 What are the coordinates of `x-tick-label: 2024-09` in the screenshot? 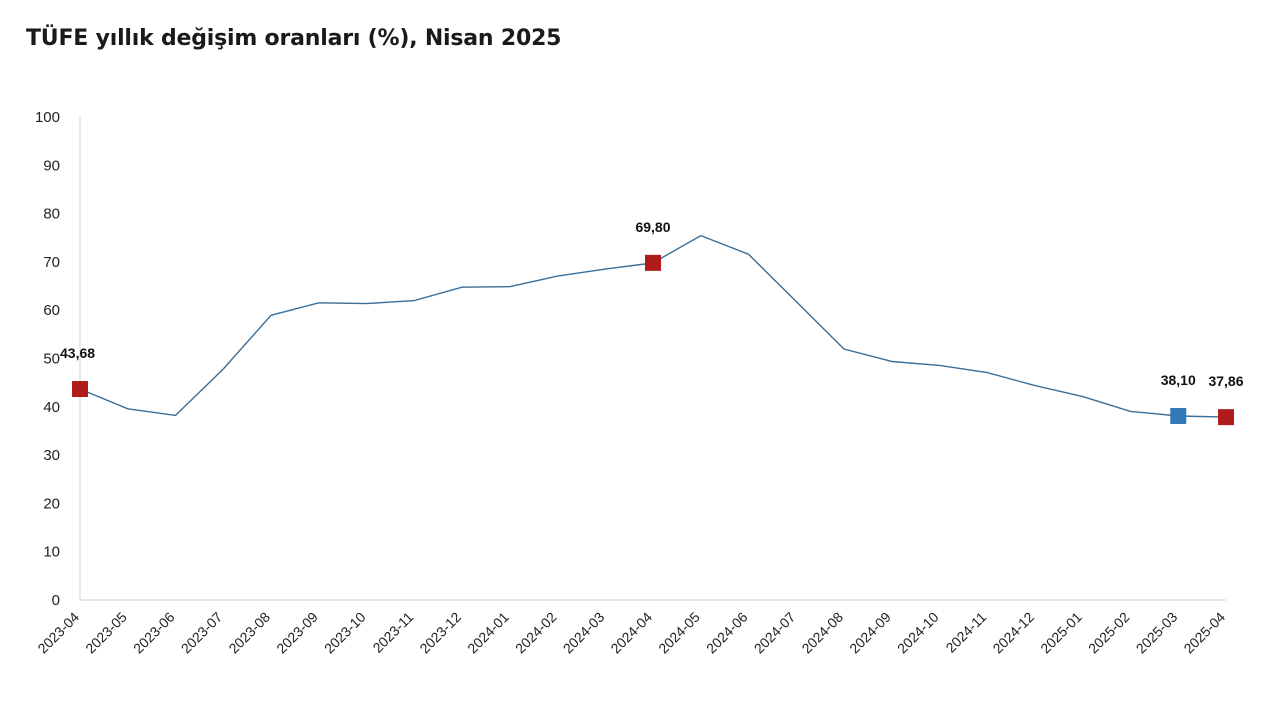 It's located at (870, 633).